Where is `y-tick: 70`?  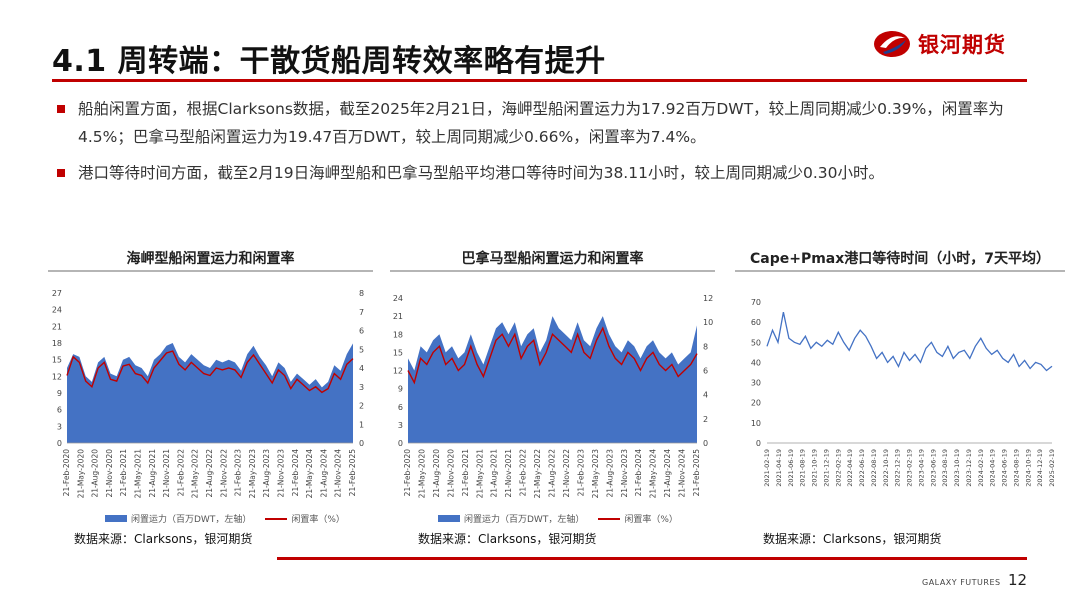 y-tick: 70 is located at coordinates (756, 302).